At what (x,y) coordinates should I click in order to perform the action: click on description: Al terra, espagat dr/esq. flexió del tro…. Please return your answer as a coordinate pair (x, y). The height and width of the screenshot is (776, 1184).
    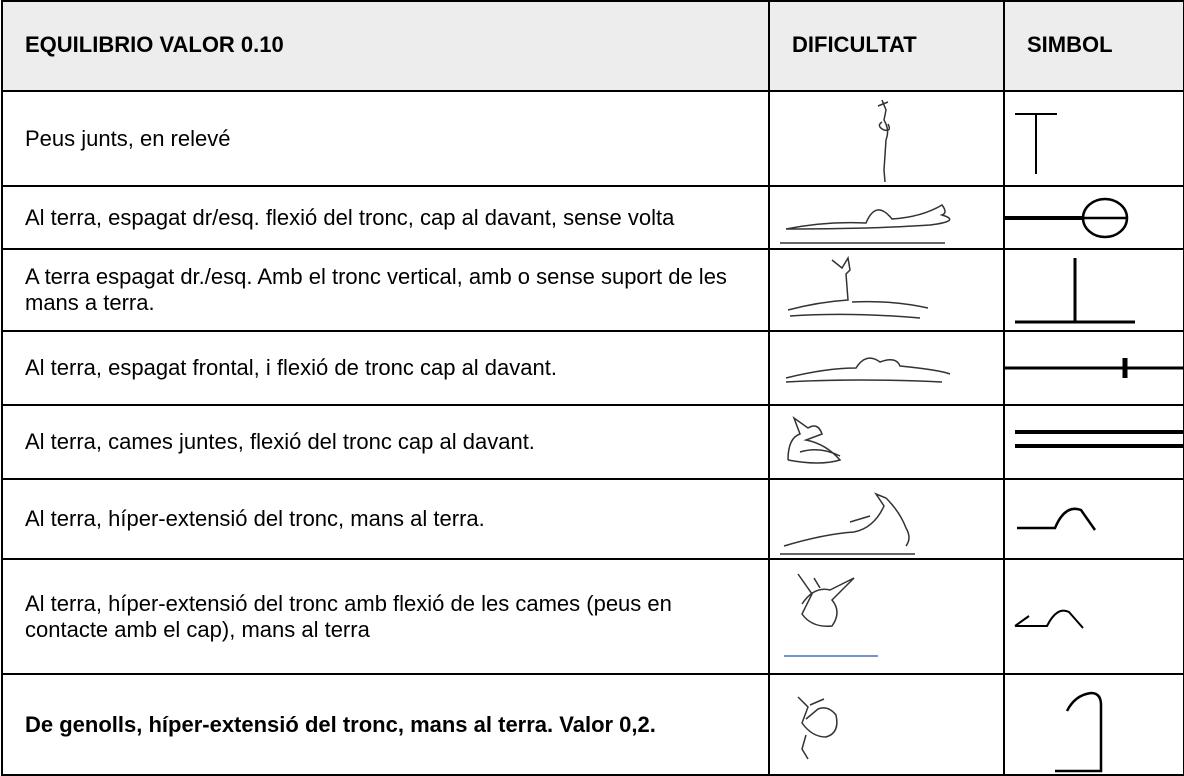
    Looking at the image, I should click on (385, 217).